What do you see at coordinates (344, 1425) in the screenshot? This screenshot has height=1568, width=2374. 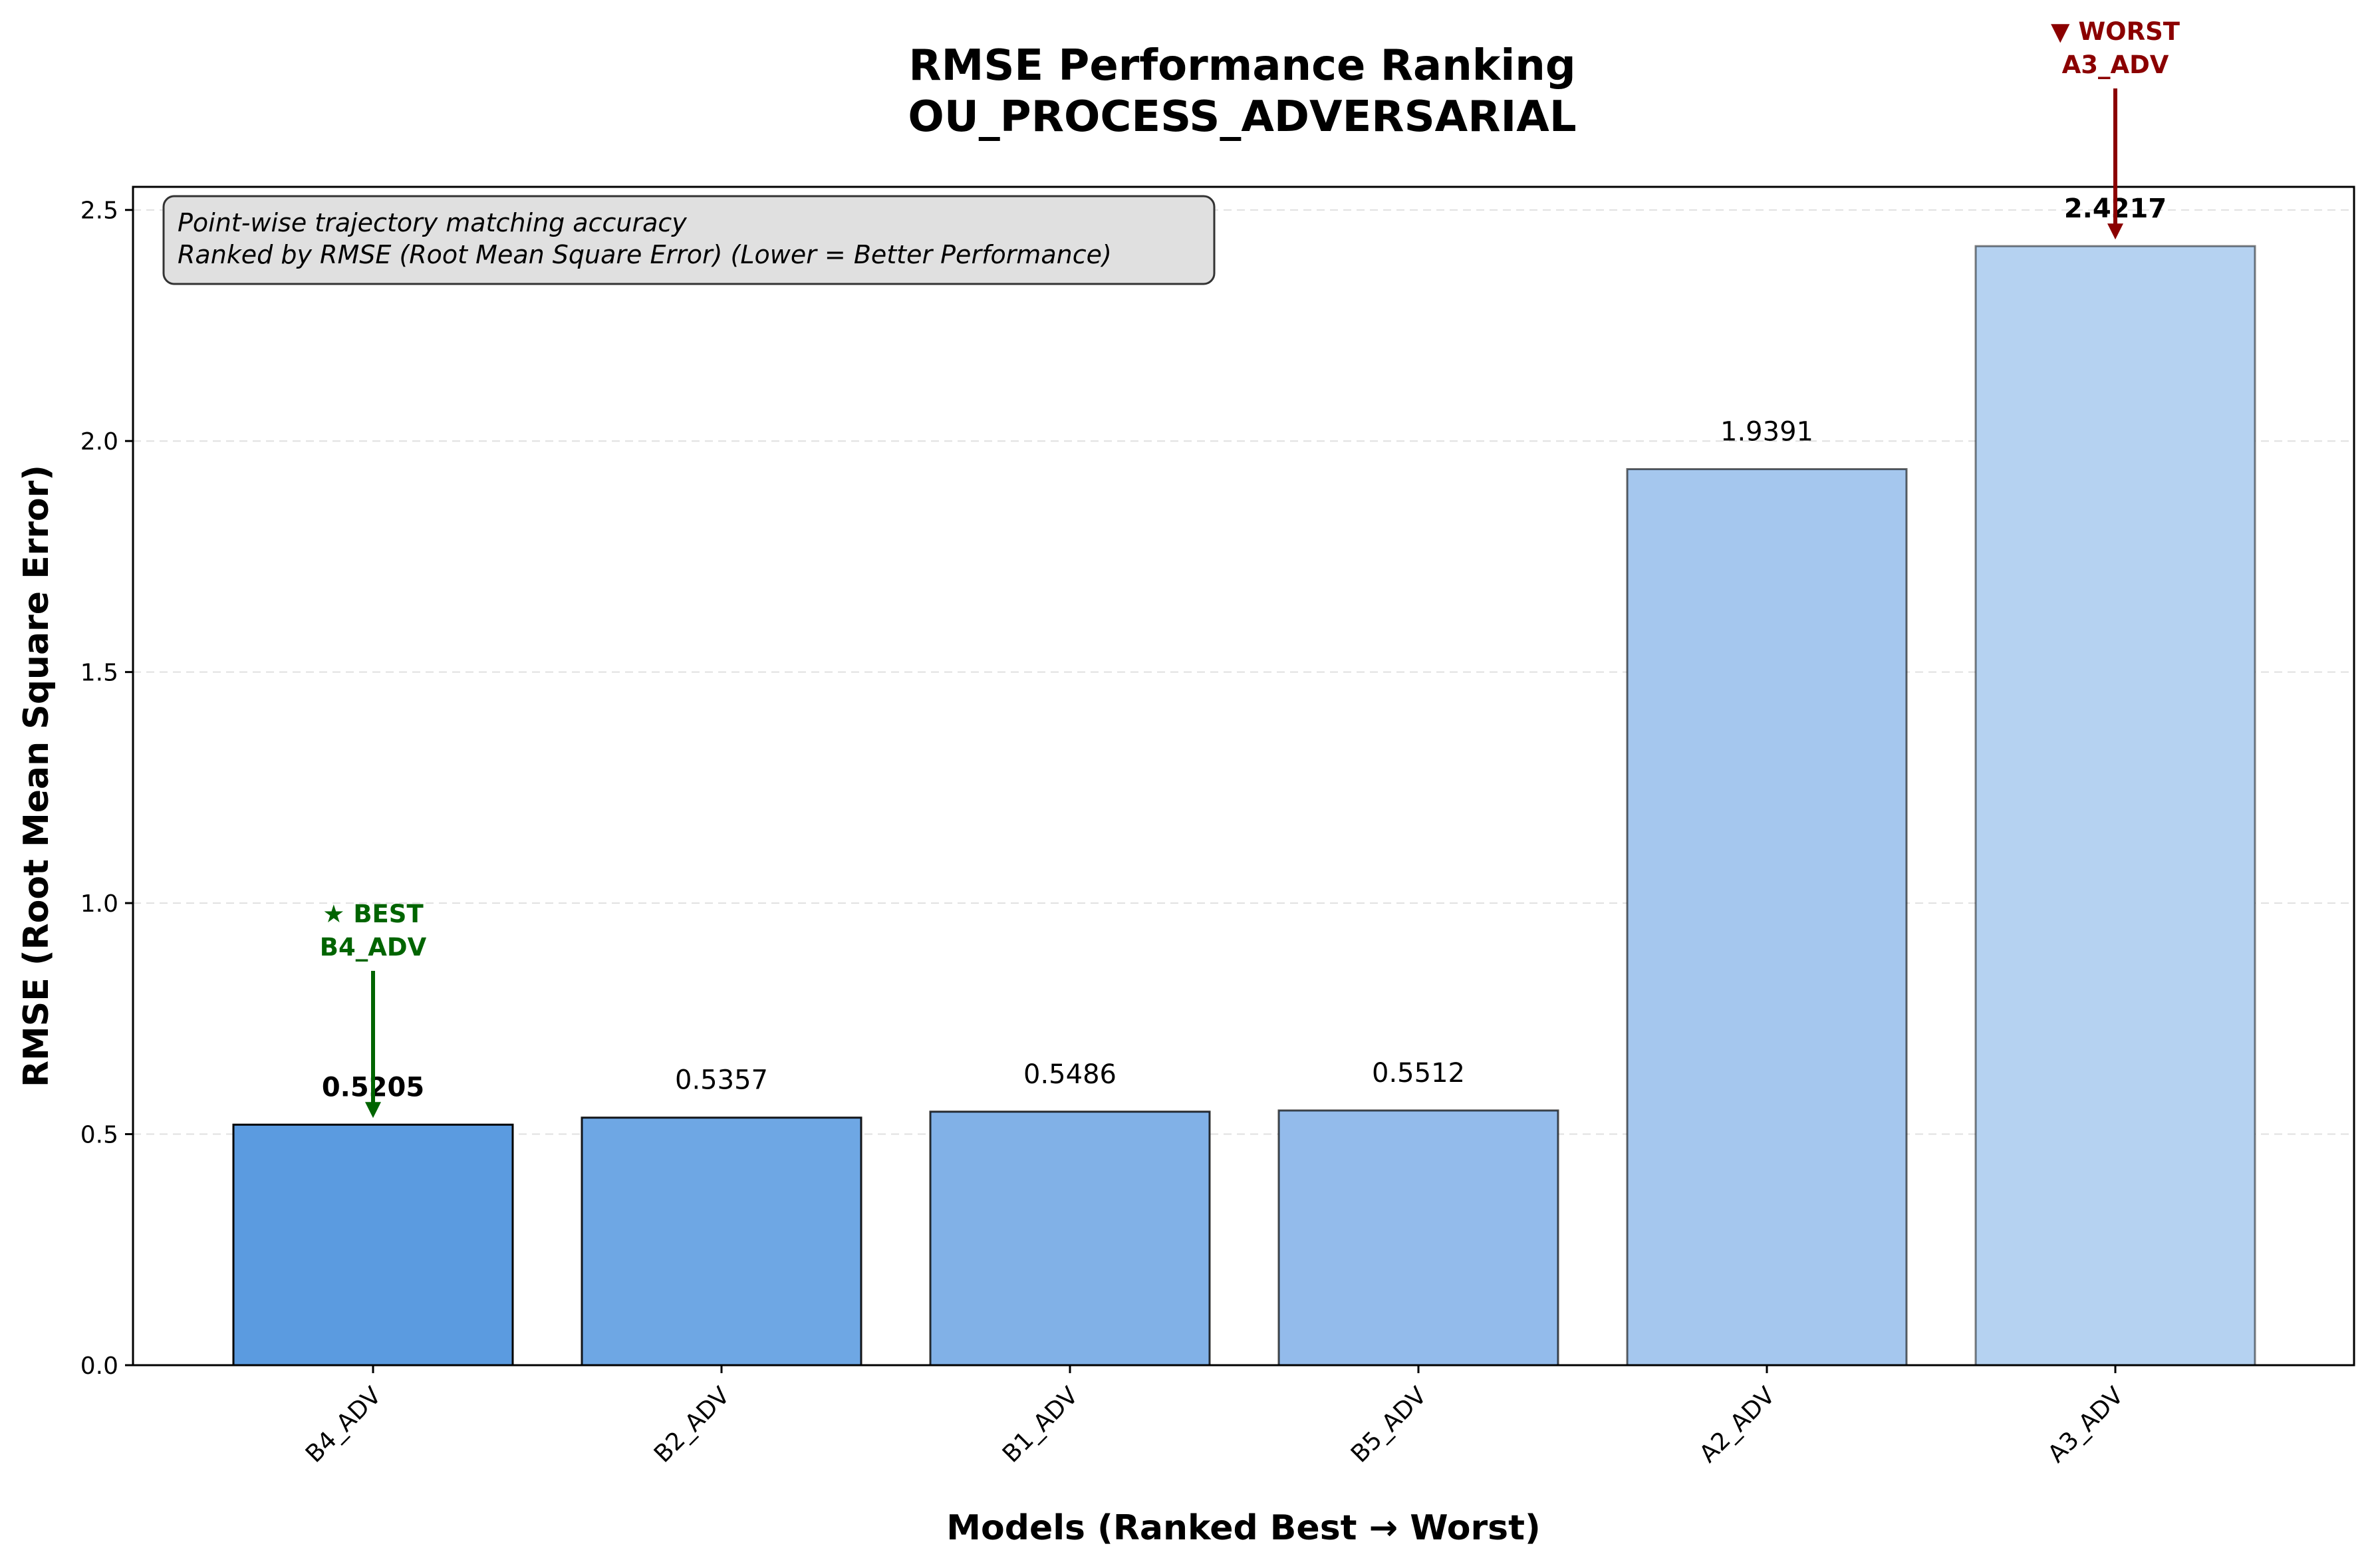 I see `x-tick-label: B4_ADV` at bounding box center [344, 1425].